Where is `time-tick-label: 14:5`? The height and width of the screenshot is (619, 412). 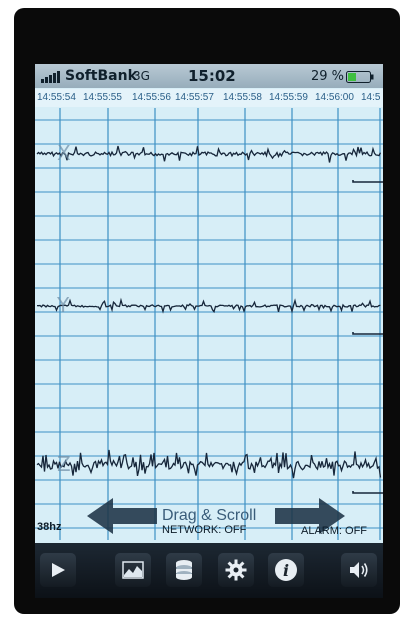 time-tick-label: 14:5 is located at coordinates (371, 97).